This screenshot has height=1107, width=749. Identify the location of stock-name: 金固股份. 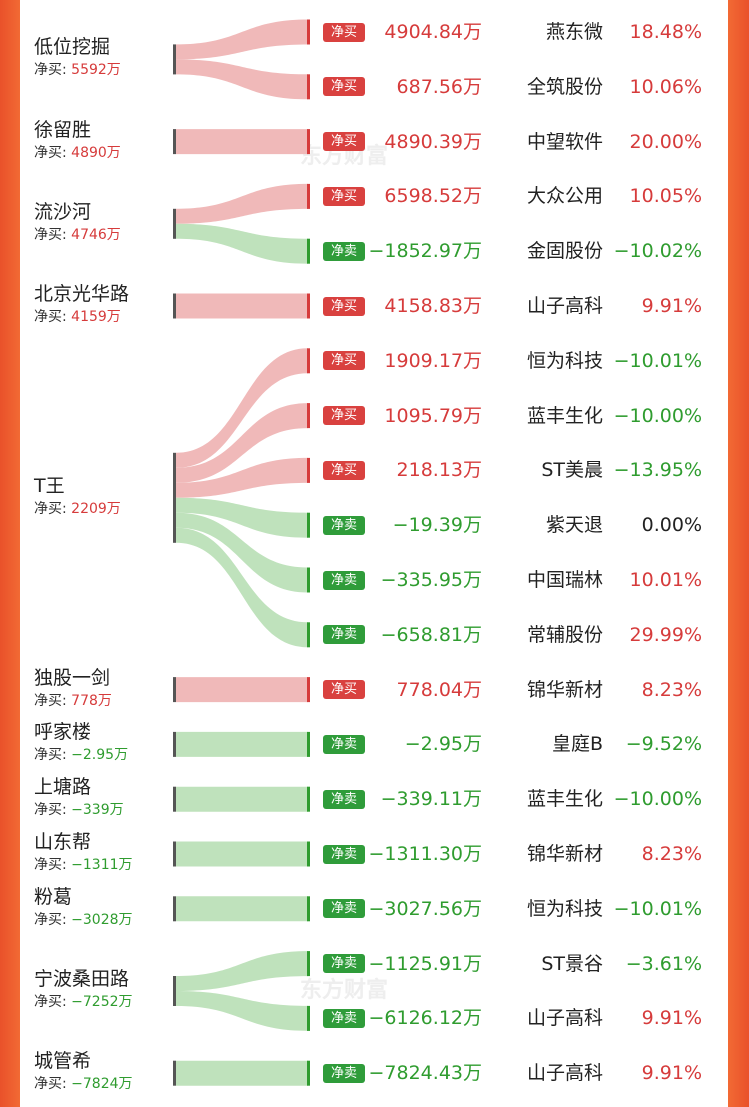
(564, 251).